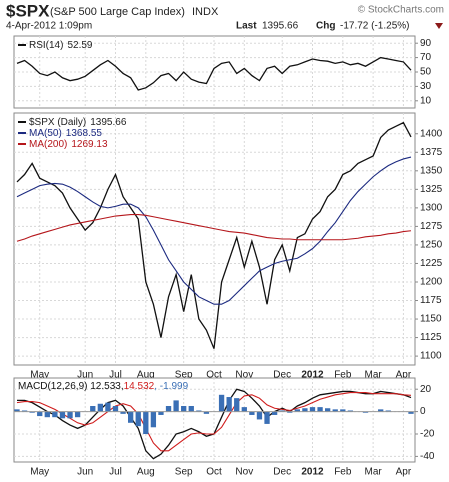 The image size is (449, 482). What do you see at coordinates (45, 133) in the screenshot?
I see `legend-name: MA(50)` at bounding box center [45, 133].